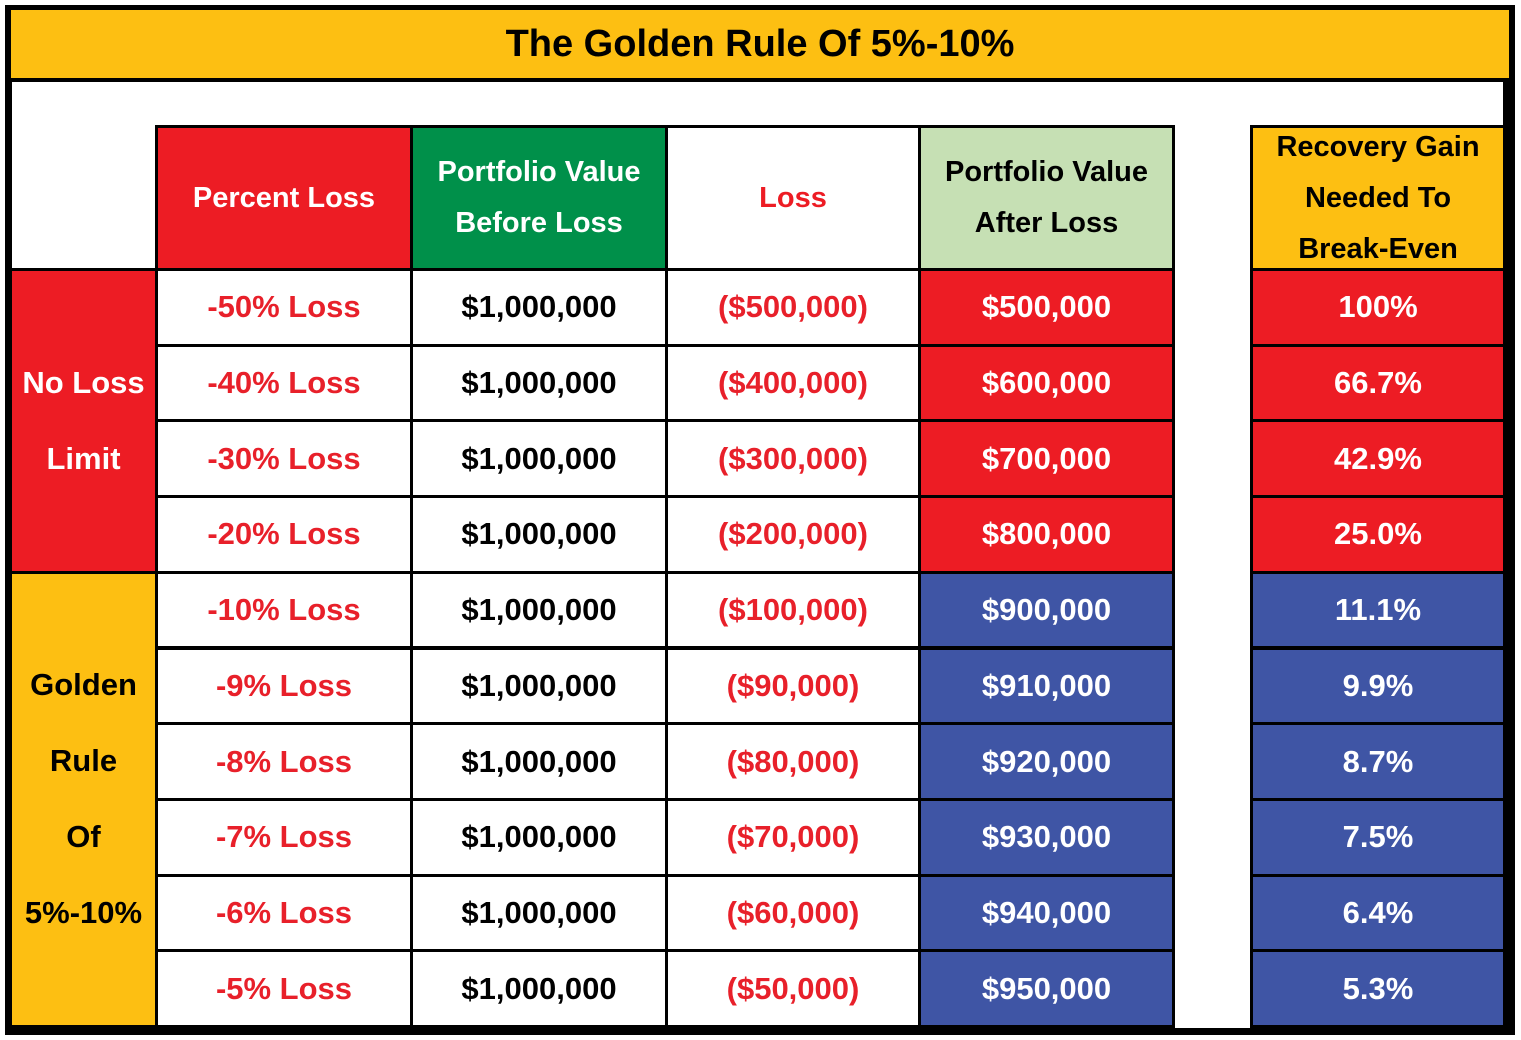  Describe the element at coordinates (1378, 146) in the screenshot. I see `header-line: Recovery Gain` at that location.